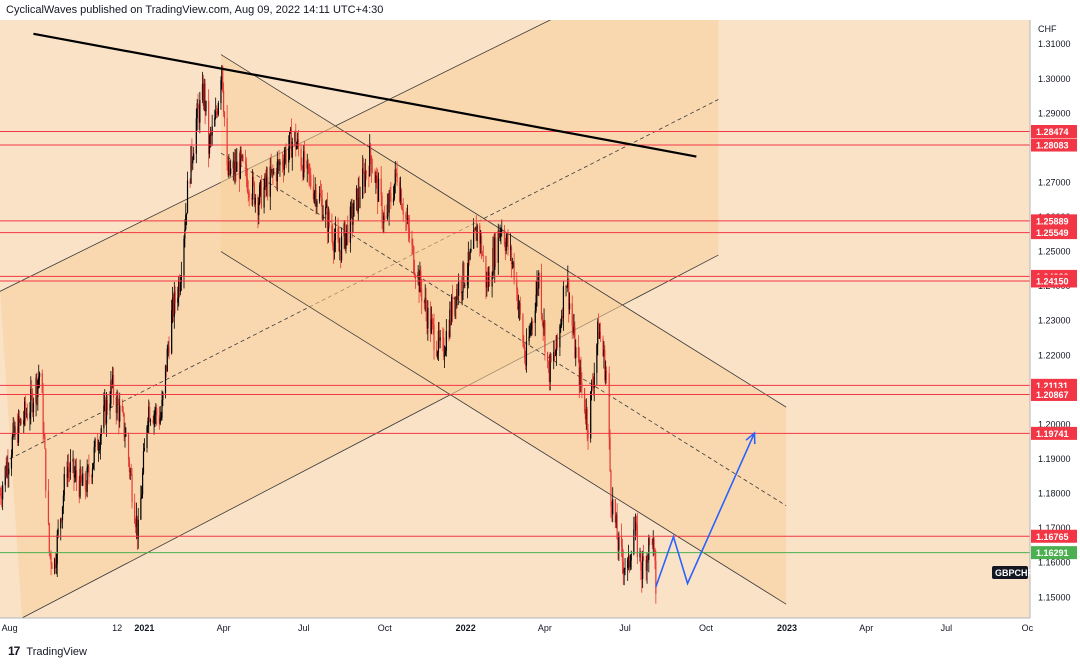  Describe the element at coordinates (1054, 321) in the screenshot. I see `price-tick-label: 1.23000` at that location.